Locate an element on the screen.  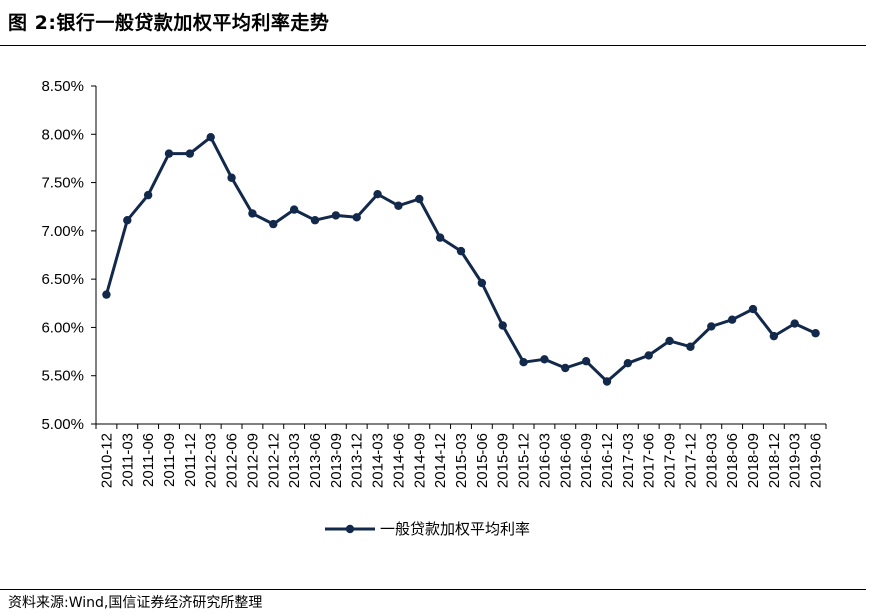
y-tick-label: 8.00% is located at coordinates (62, 134).